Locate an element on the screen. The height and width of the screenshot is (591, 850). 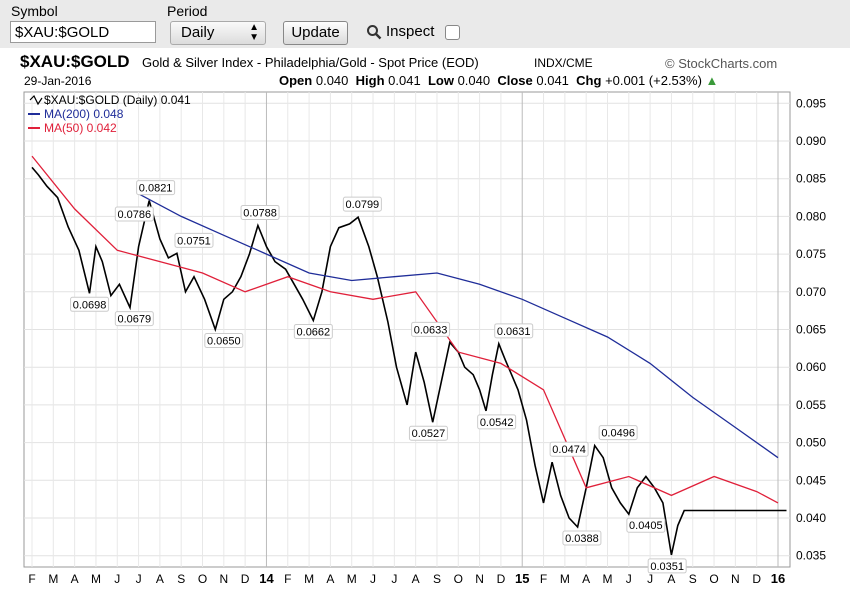
annotation-label: 0.0751 is located at coordinates (194, 241).